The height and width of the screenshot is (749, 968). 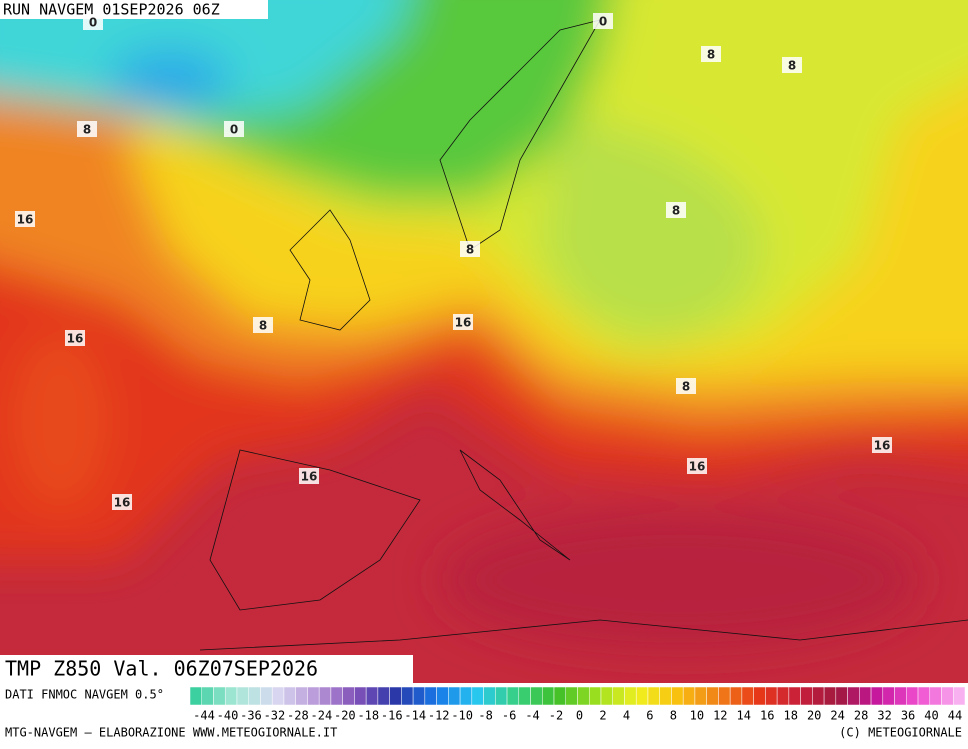 What do you see at coordinates (900, 733) in the screenshot?
I see `copyright-text: (C) METEOGIORNALE` at bounding box center [900, 733].